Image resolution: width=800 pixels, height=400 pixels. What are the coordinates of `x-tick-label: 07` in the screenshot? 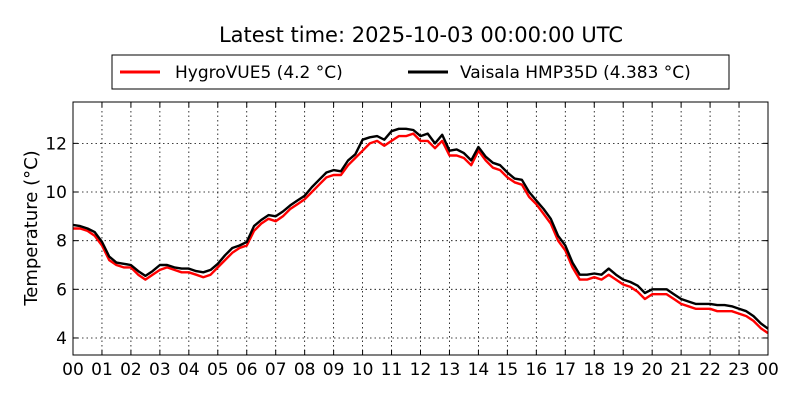 It's located at (276, 370).